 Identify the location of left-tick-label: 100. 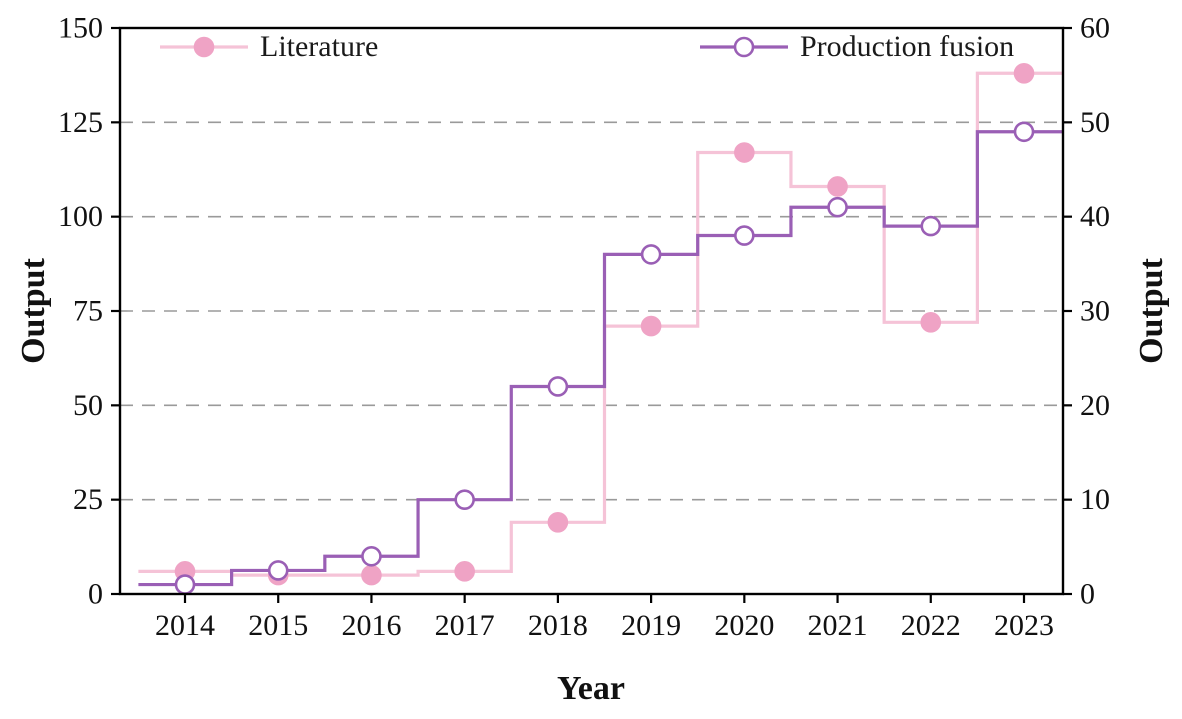
(80, 216).